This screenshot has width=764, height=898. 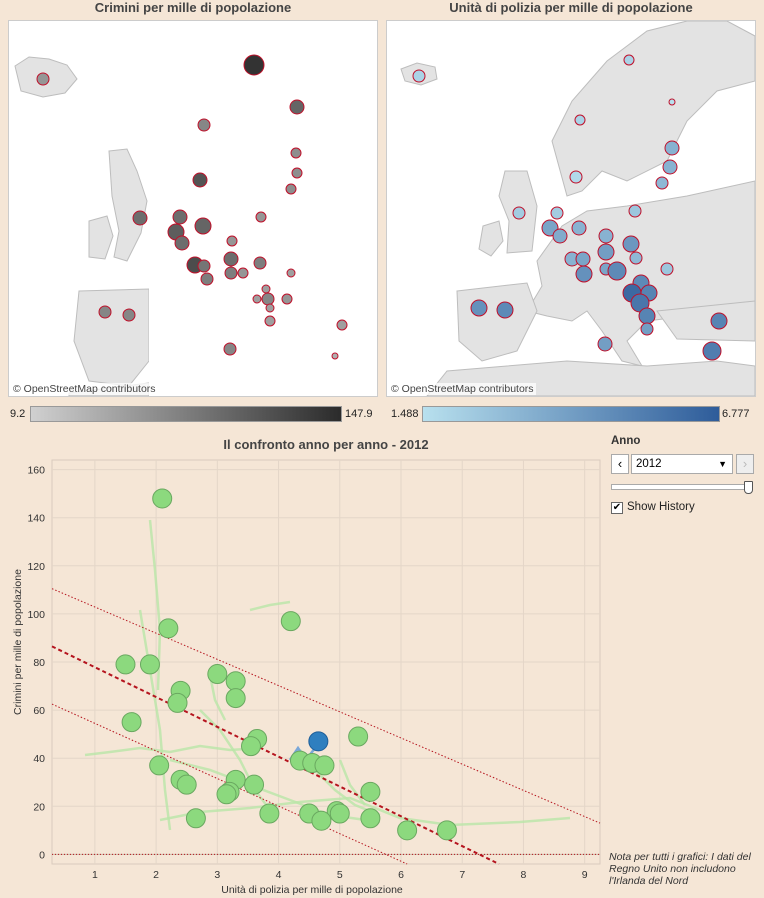 What do you see at coordinates (18, 642) in the screenshot?
I see `y-axis-label: Crimini per mille di popolazione` at bounding box center [18, 642].